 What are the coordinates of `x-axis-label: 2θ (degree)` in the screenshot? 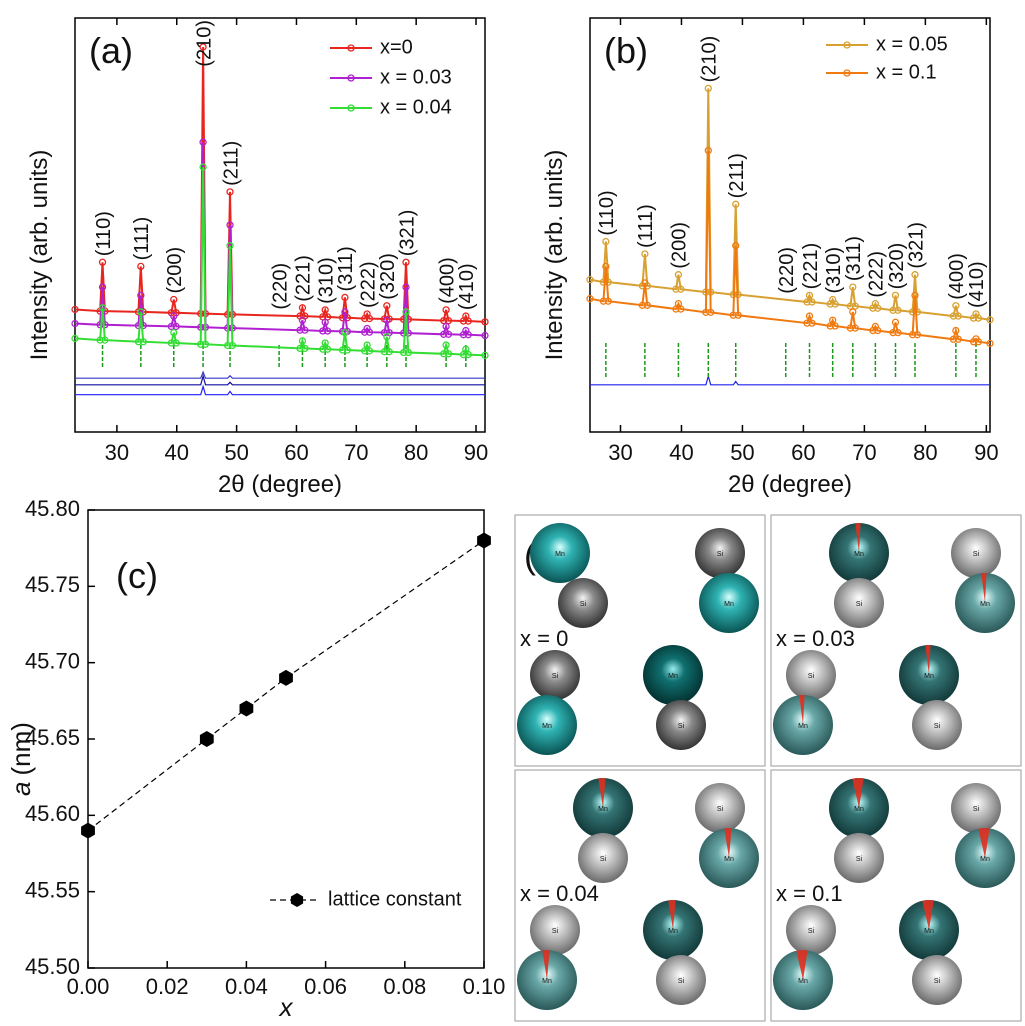 It's located at (280, 484).